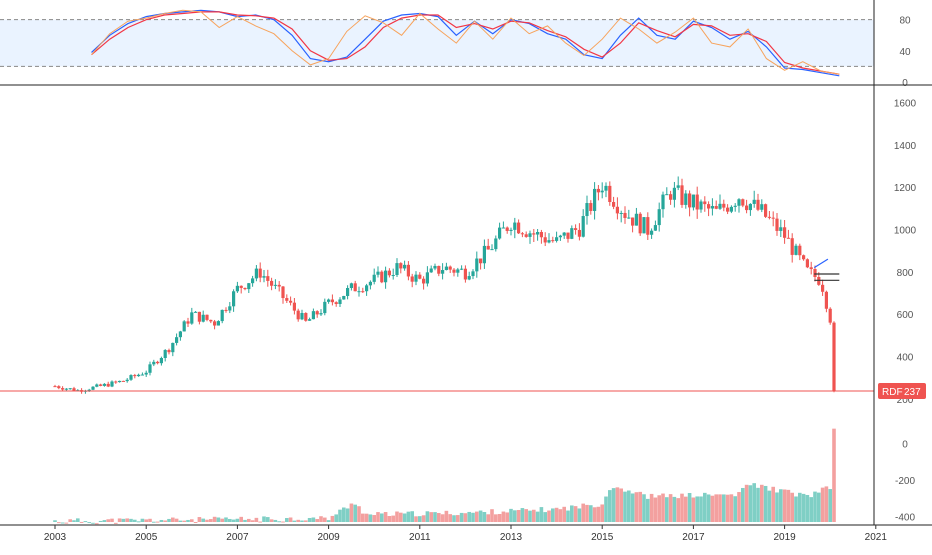 The height and width of the screenshot is (555, 932). What do you see at coordinates (905, 83) in the screenshot?
I see `oscillator-tick-label: 0` at bounding box center [905, 83].